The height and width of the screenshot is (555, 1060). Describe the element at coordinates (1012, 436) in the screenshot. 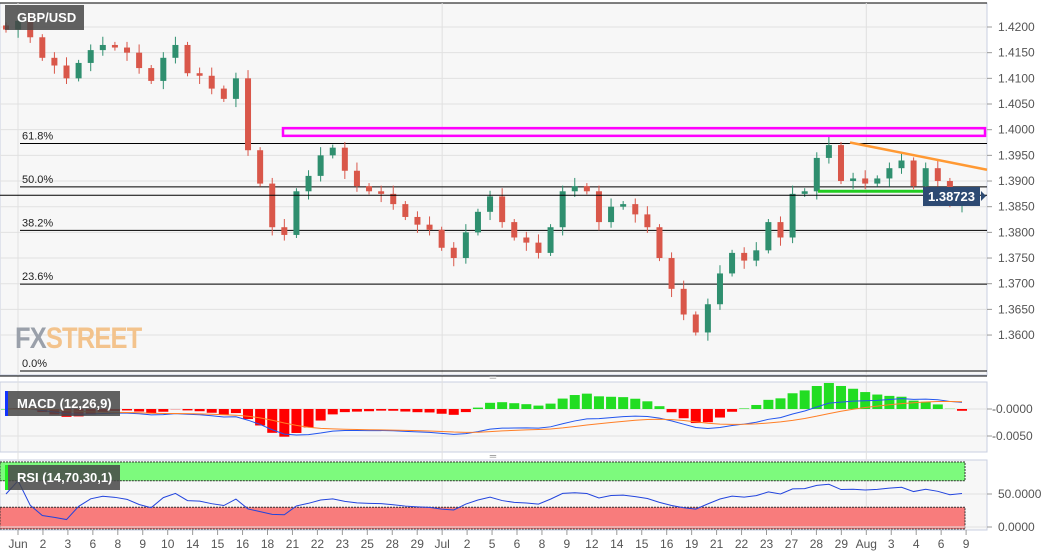

I see `macd-tick-label: -0.0050` at that location.